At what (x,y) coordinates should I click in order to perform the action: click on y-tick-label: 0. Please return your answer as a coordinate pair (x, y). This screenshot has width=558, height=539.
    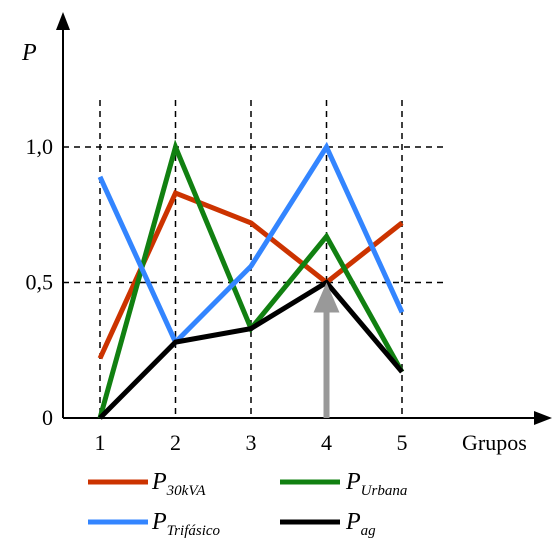
    Looking at the image, I should click on (47, 417).